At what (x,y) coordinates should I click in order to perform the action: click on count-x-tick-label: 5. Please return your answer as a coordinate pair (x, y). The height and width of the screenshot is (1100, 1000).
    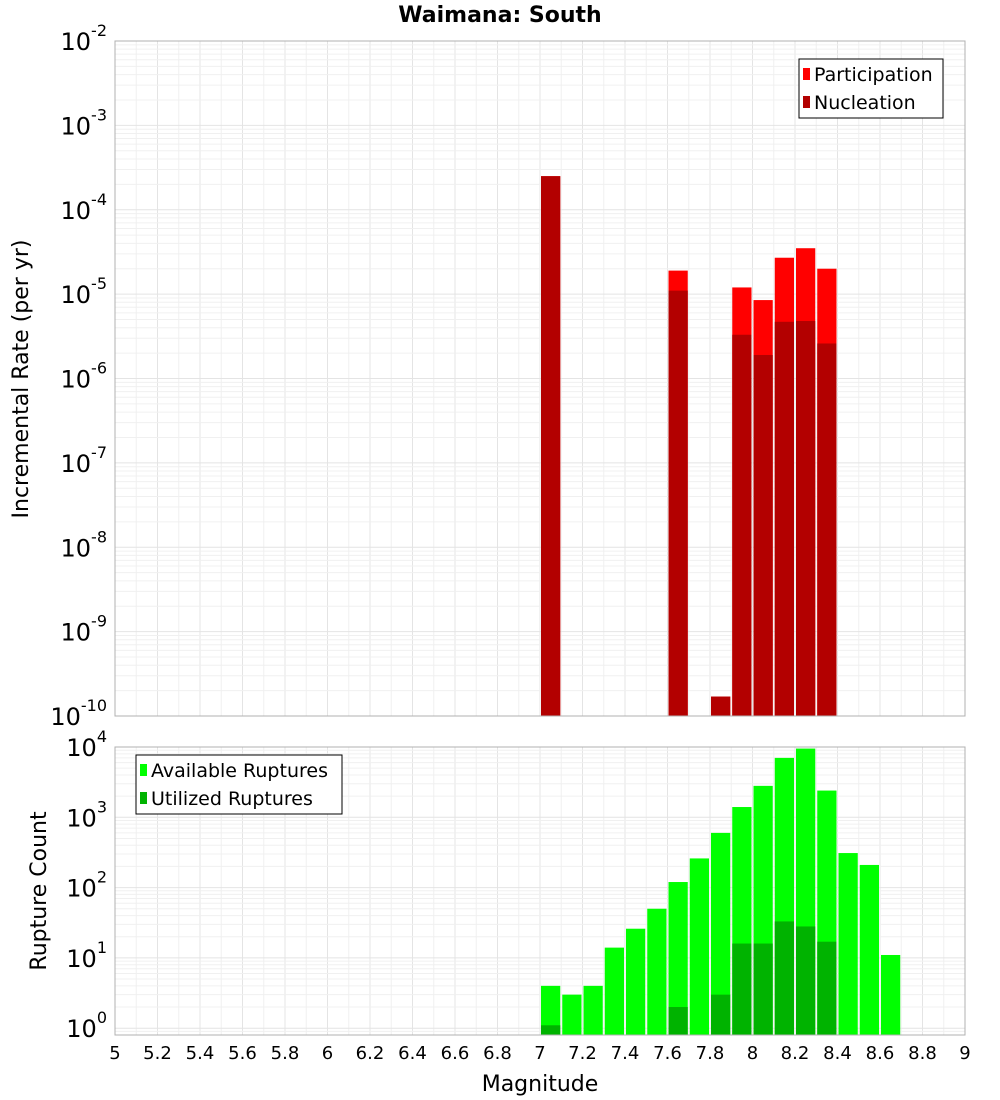
    Looking at the image, I should click on (114, 1053).